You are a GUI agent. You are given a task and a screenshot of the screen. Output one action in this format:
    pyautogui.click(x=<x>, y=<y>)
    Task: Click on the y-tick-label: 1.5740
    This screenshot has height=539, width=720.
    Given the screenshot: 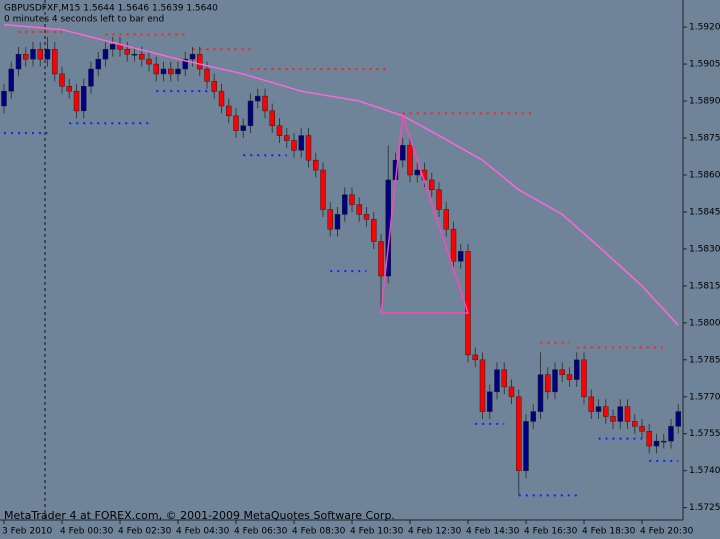 What is the action you would take?
    pyautogui.click(x=704, y=471)
    